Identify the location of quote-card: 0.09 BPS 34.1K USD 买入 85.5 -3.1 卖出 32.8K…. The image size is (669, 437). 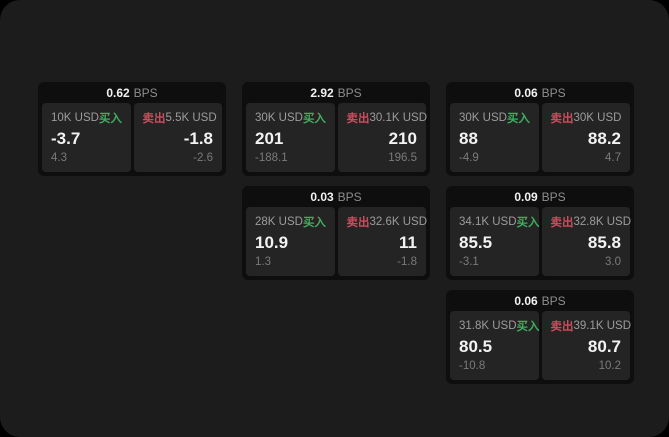
(540, 233).